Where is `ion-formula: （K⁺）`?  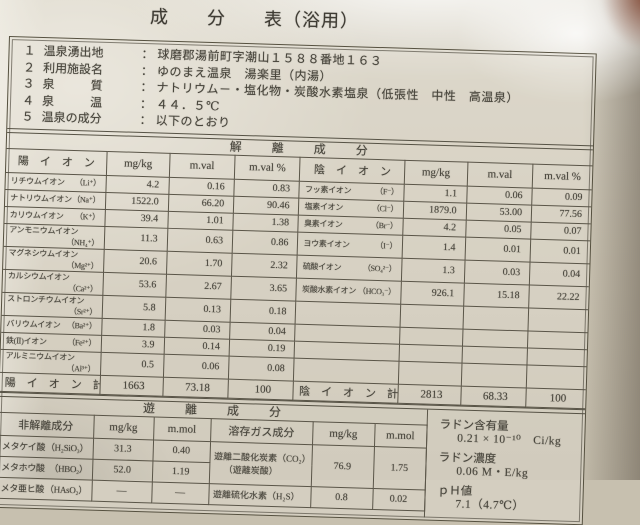 ion-formula: （K⁺） is located at coordinates (87, 217).